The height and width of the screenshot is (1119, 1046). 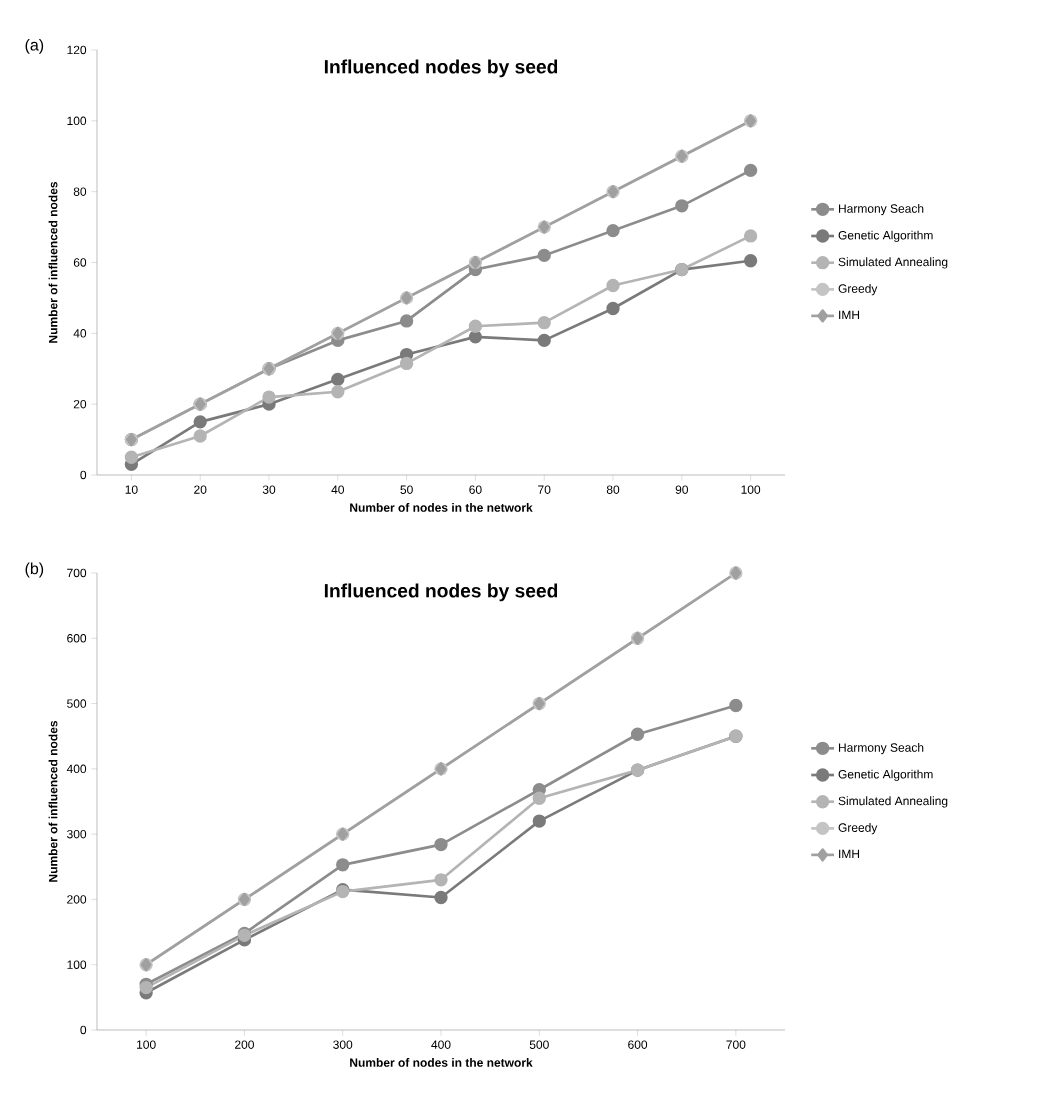 I want to click on y-tick-label: 20, so click(x=80, y=404).